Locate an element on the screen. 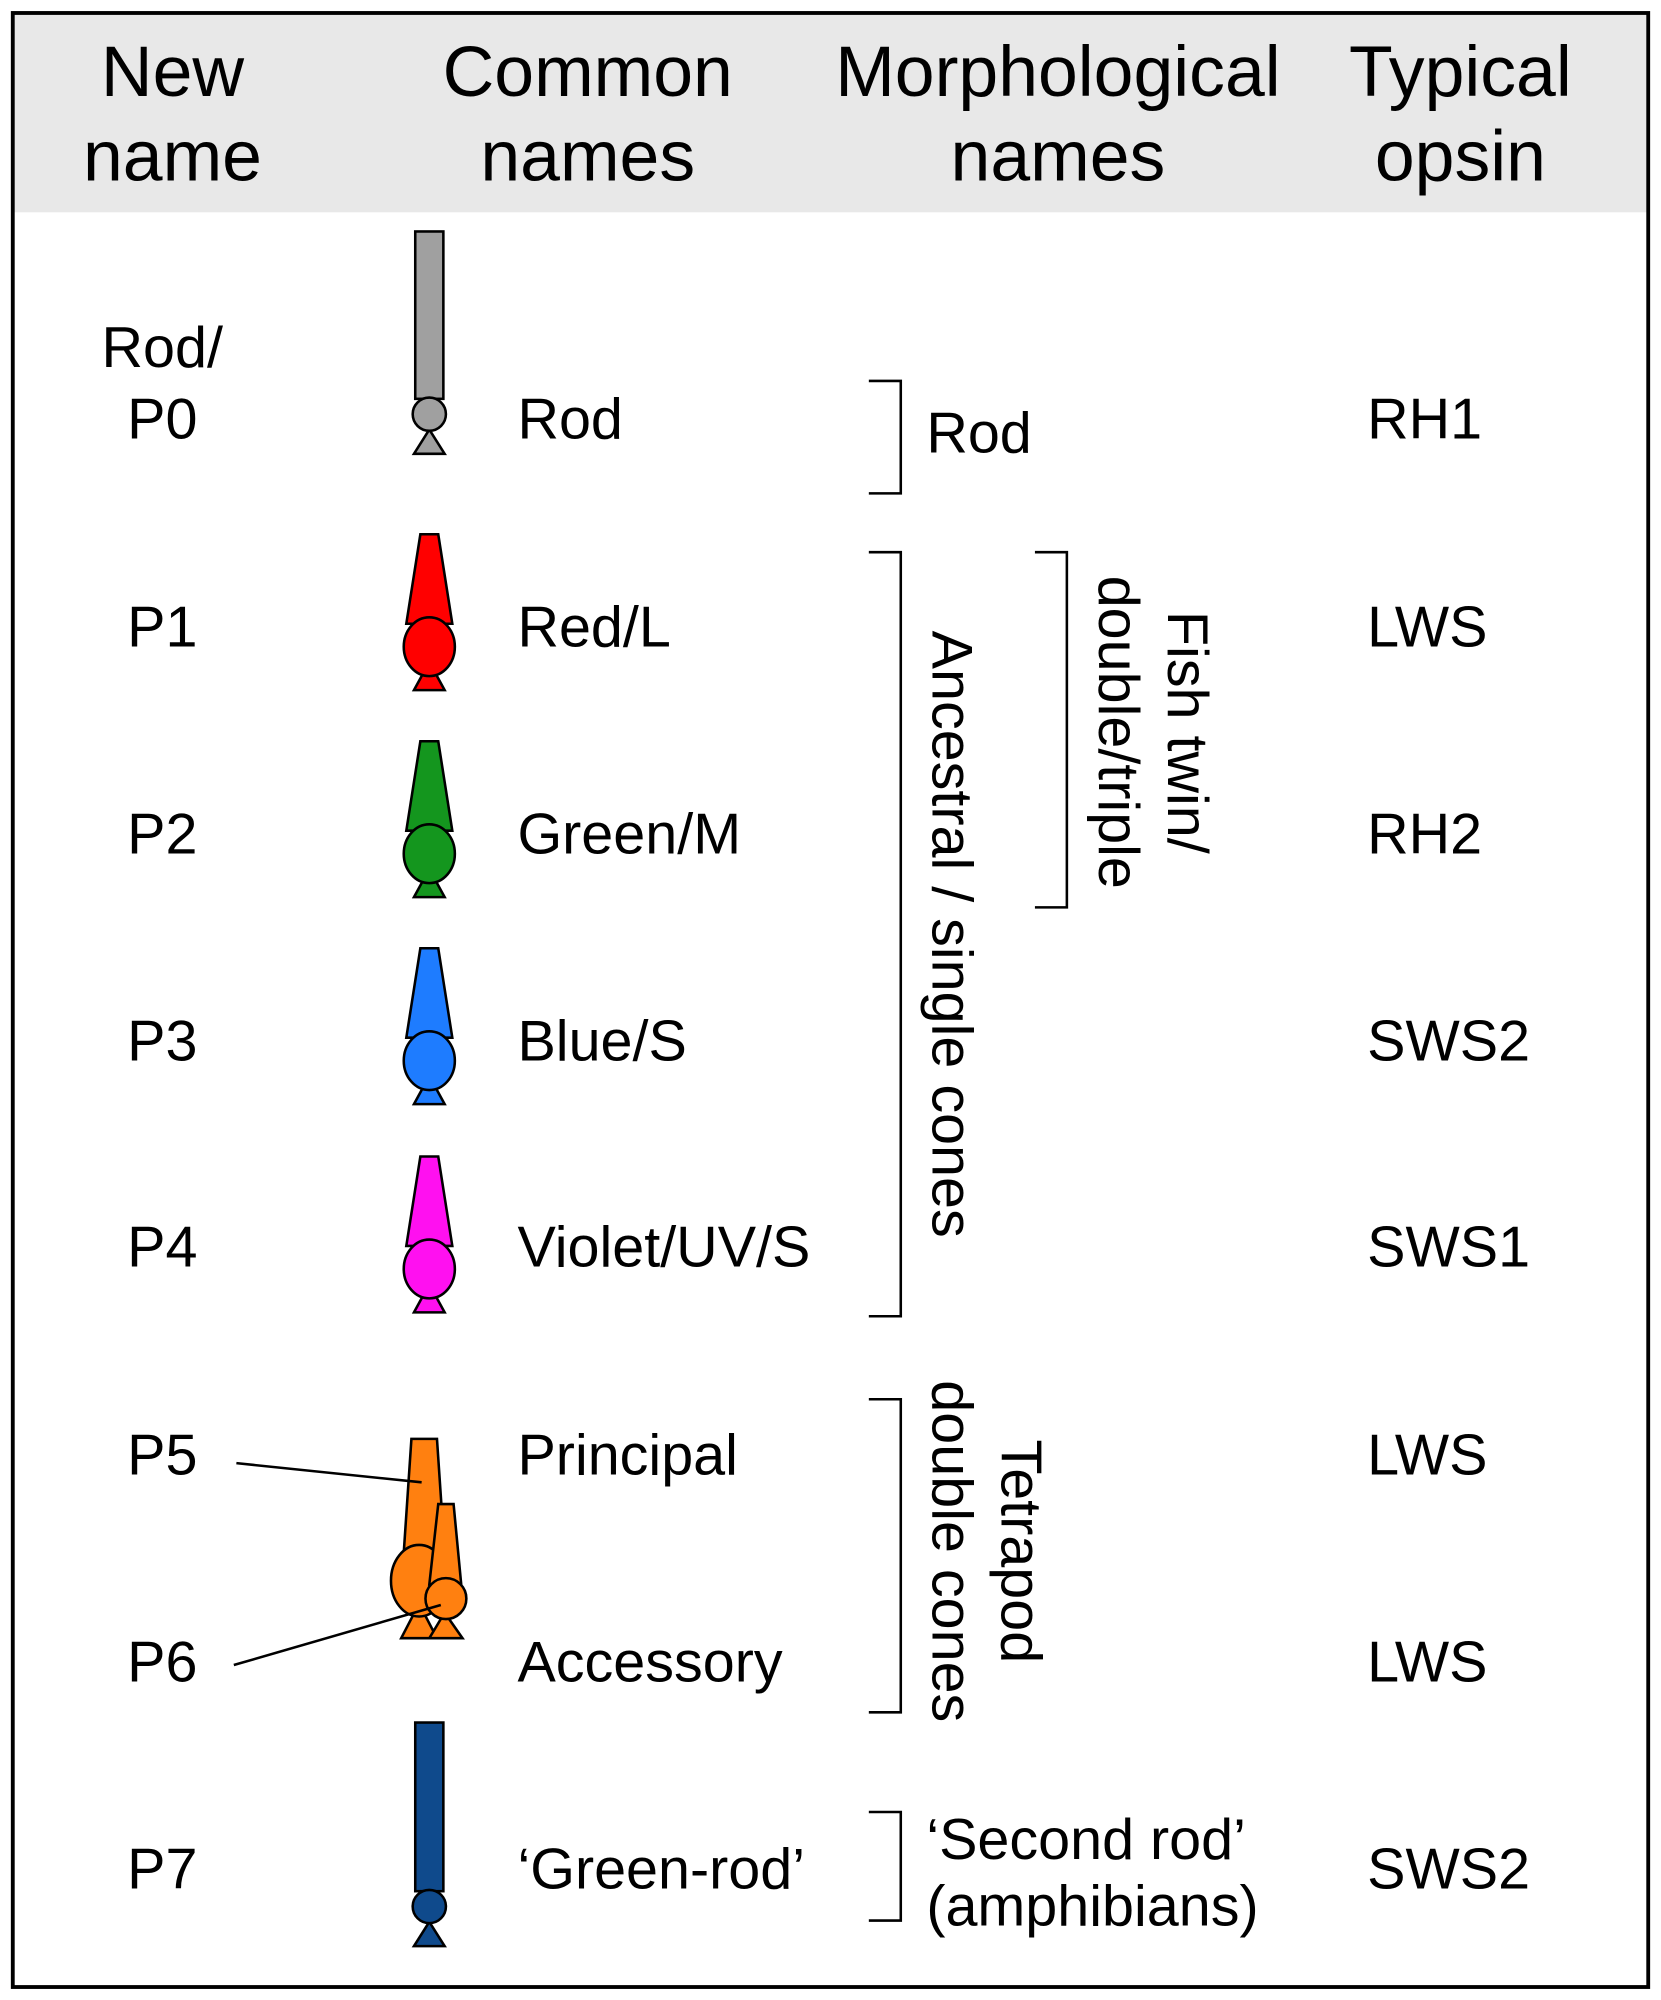 The image size is (1661, 2000). header-label: Typical is located at coordinates (1460, 72).